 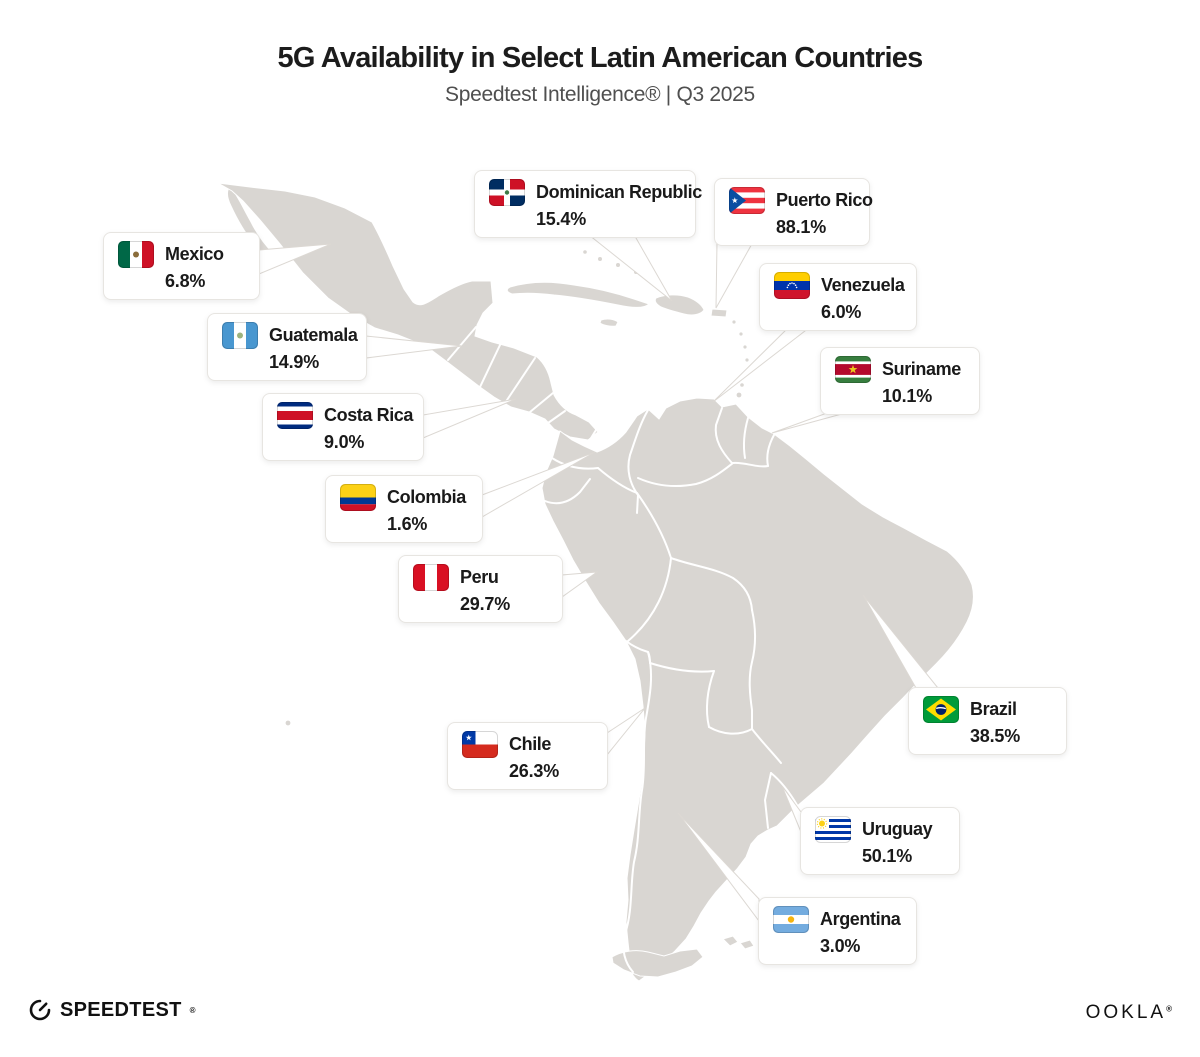 What do you see at coordinates (534, 771) in the screenshot?
I see `country-value: 26.3%` at bounding box center [534, 771].